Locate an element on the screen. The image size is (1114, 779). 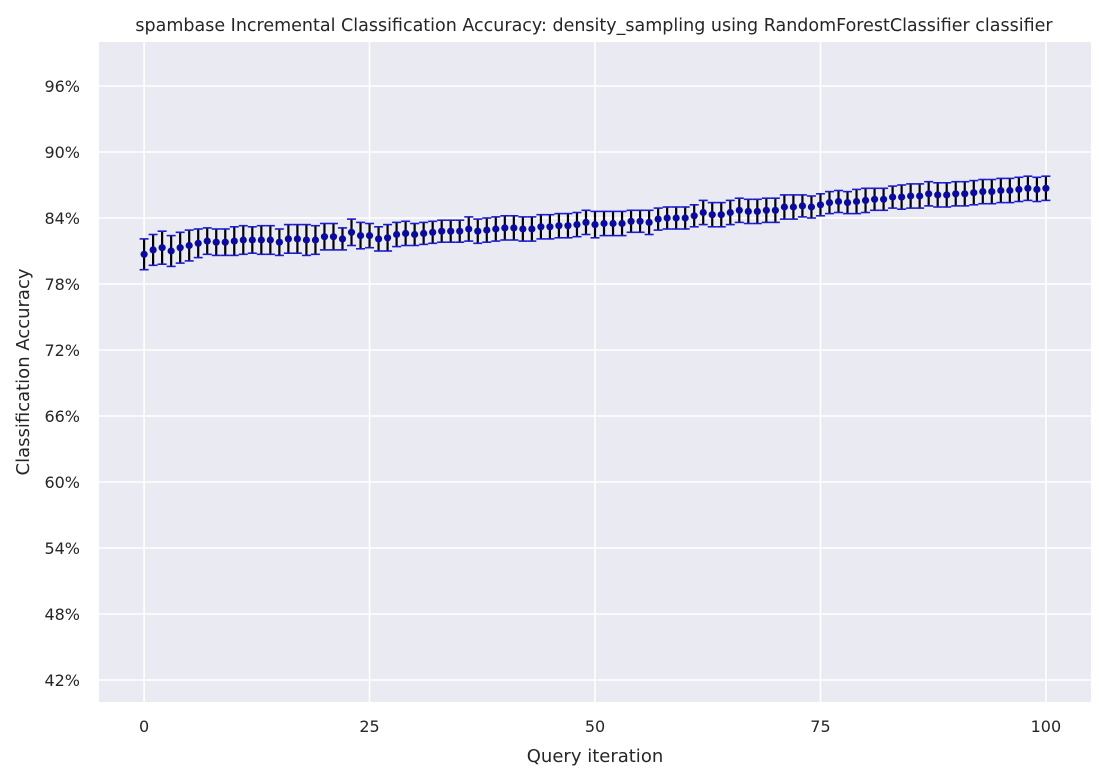
x-tick-label: 100 is located at coordinates (1046, 726).